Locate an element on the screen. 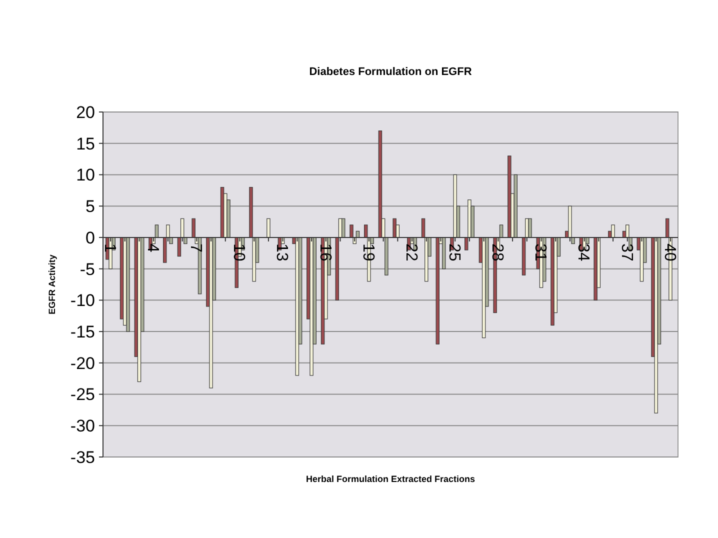 This screenshot has width=718, height=538. y-tick-label: 0 is located at coordinates (90, 238).